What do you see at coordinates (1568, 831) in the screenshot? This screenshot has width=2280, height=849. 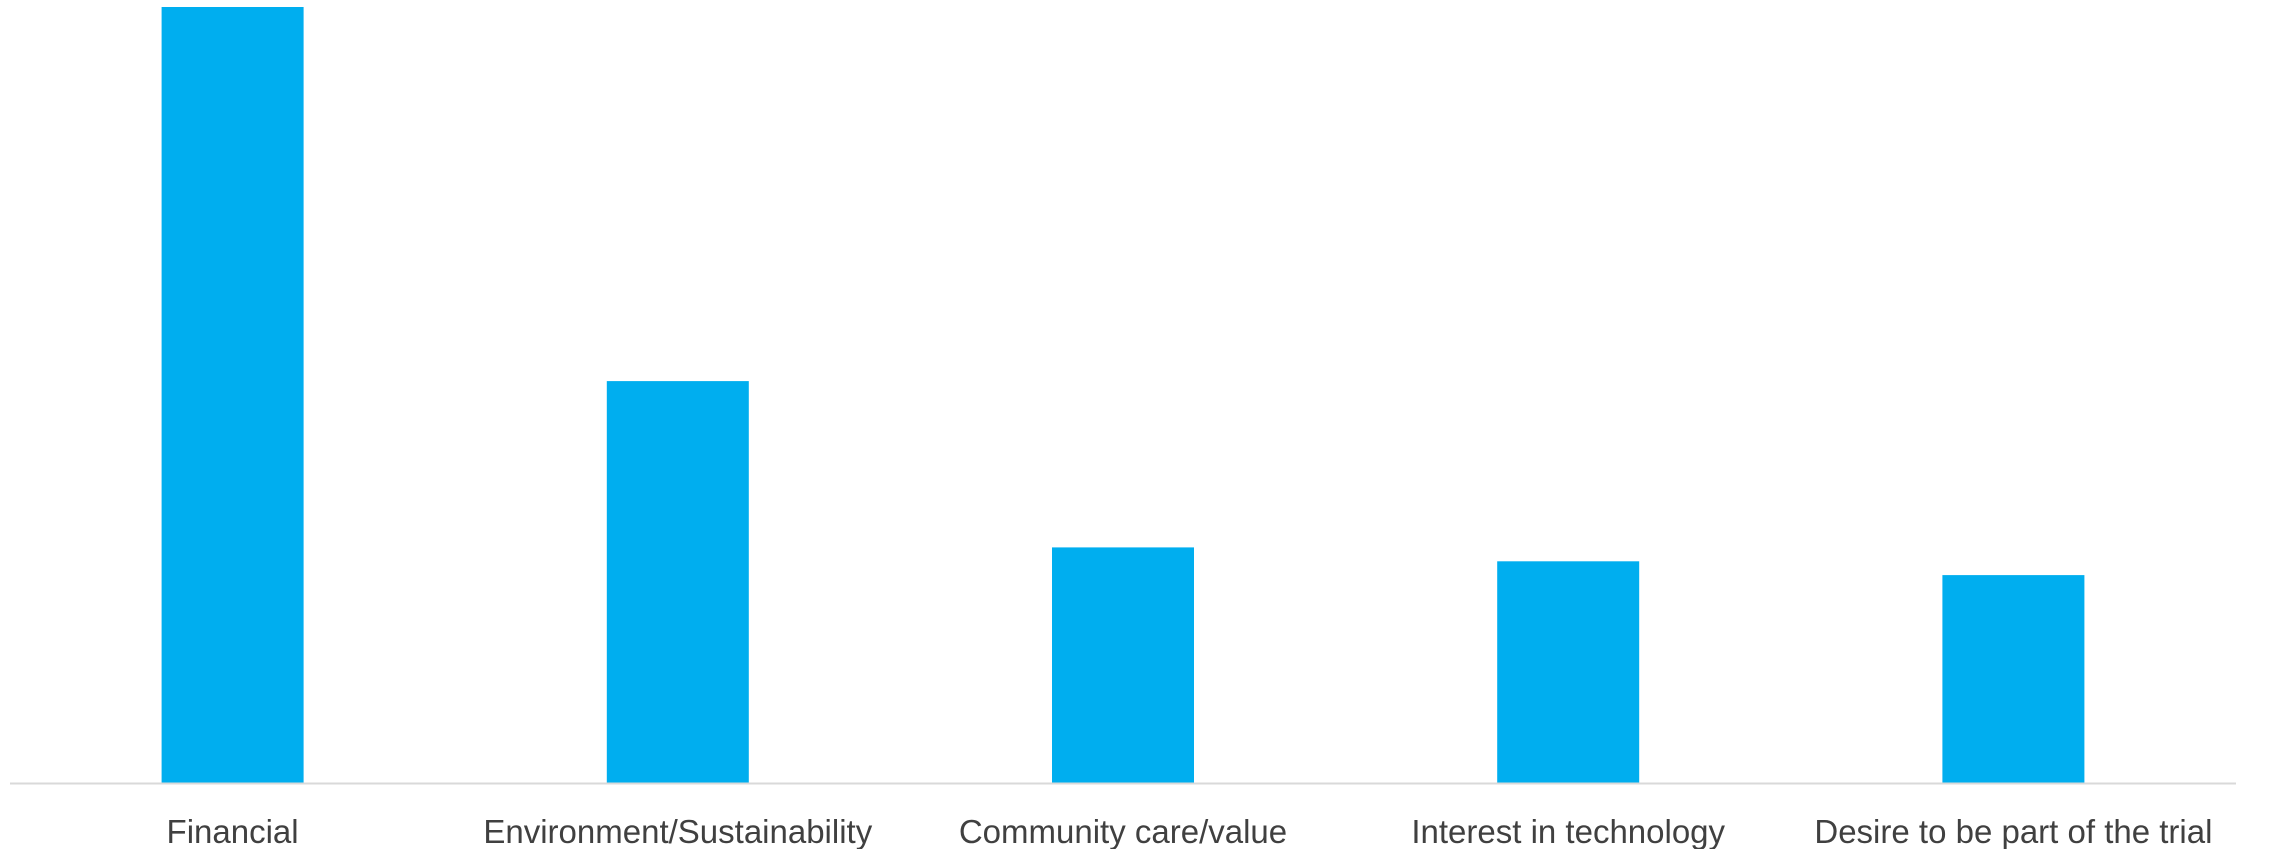 I see `x-tick-label-4: Interest in technology` at bounding box center [1568, 831].